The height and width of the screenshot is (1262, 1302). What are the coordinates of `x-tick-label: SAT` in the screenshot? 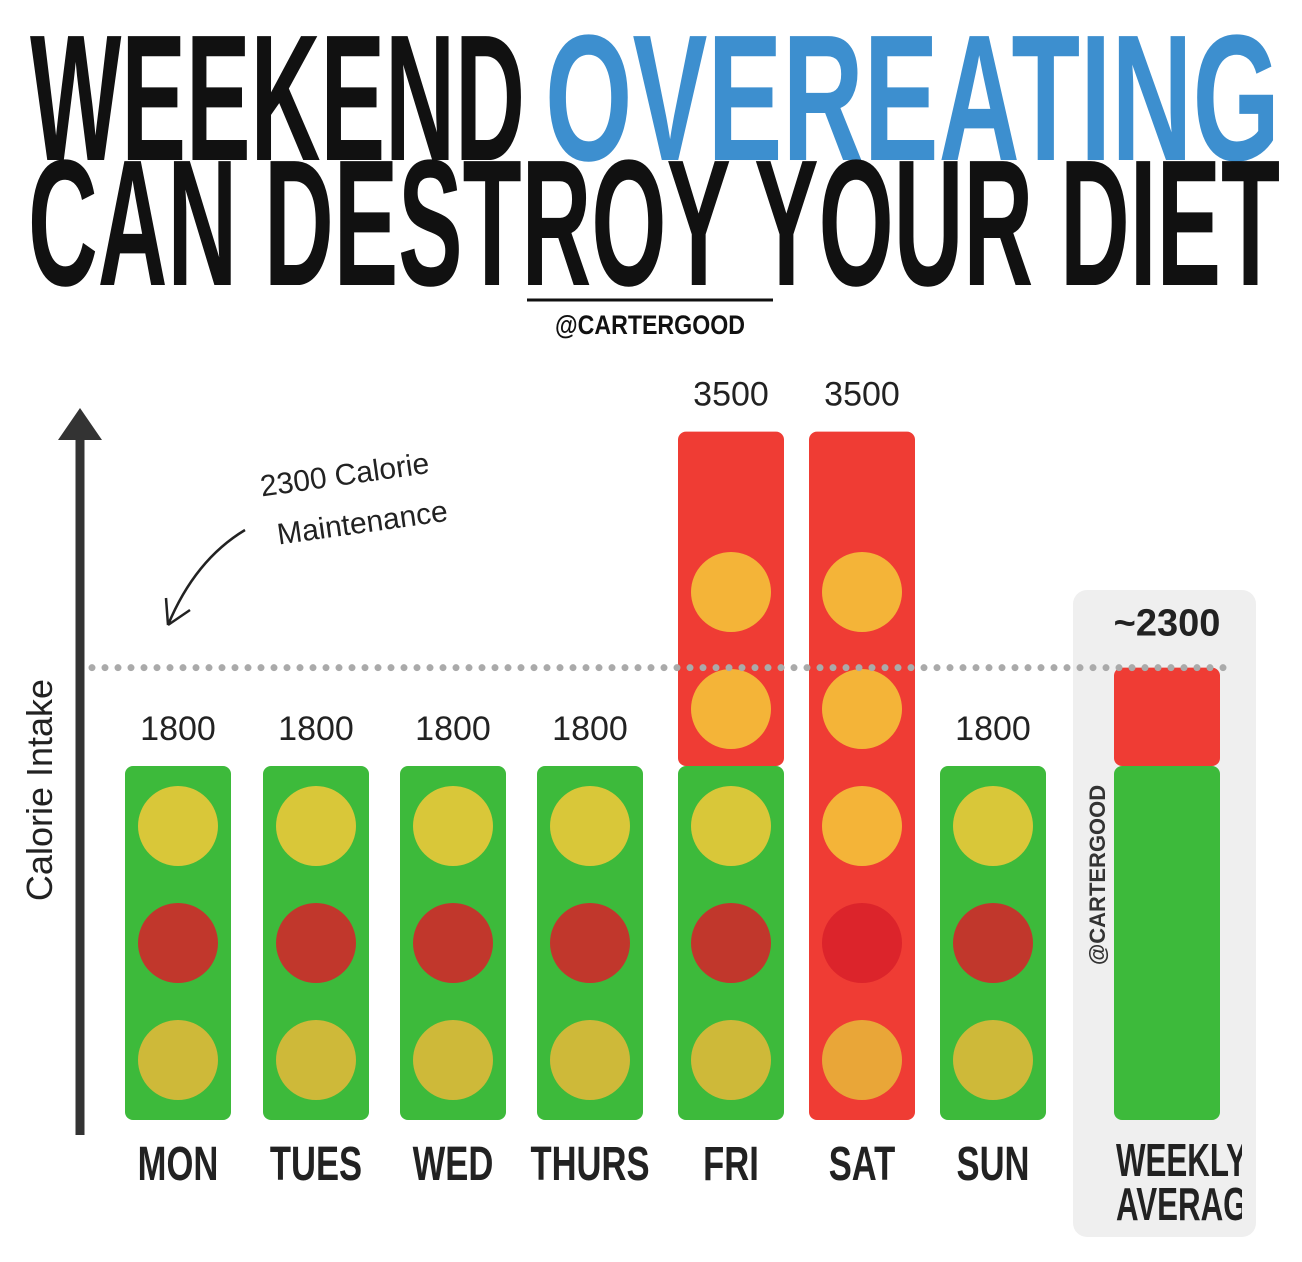 It's located at (862, 1164).